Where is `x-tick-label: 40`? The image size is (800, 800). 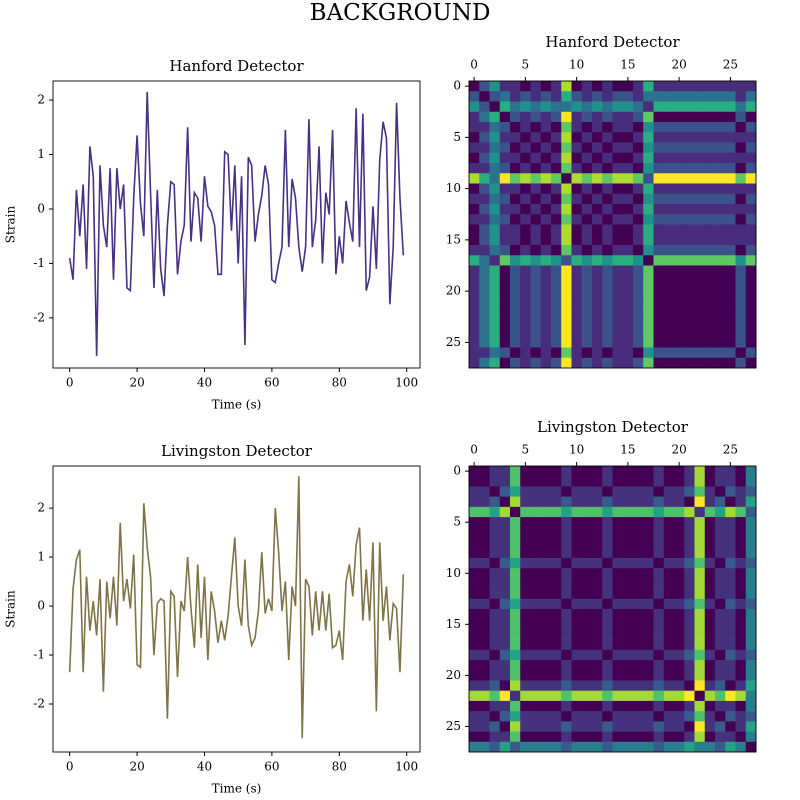
x-tick-label: 40 is located at coordinates (204, 767).